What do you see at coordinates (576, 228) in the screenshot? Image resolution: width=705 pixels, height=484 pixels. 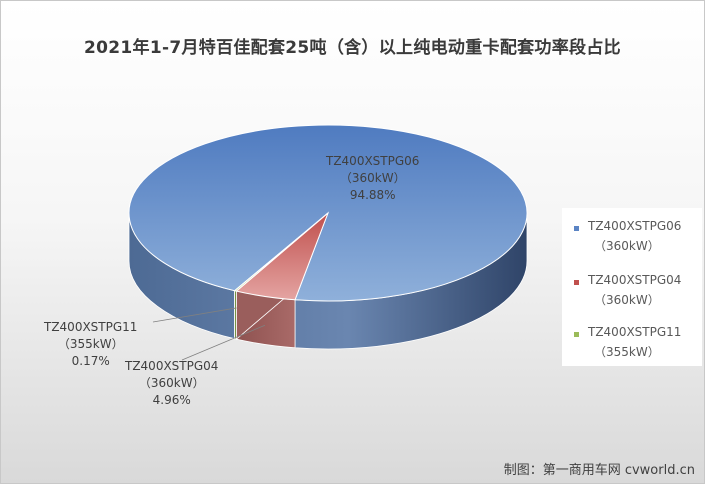 I see `legend-marker-g06` at bounding box center [576, 228].